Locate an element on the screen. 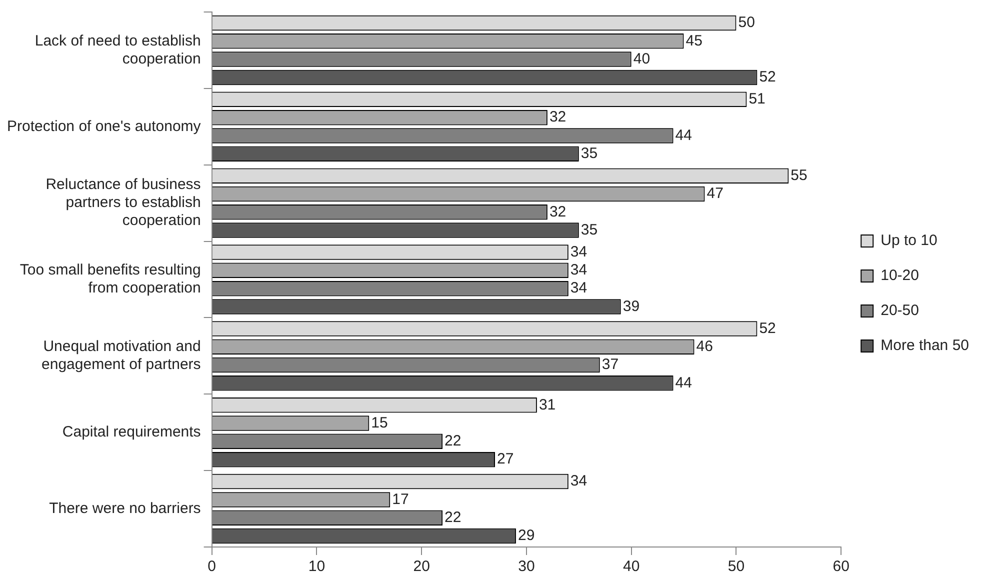 Image resolution: width=989 pixels, height=587 pixels. data-label: 47 is located at coordinates (715, 193).